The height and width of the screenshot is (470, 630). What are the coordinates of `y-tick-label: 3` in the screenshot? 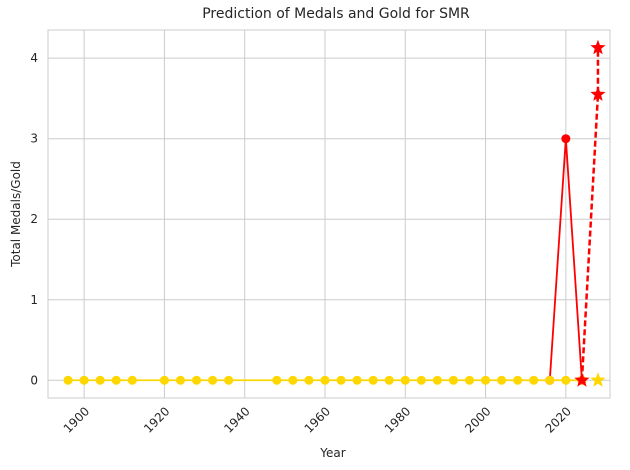 It's located at (34, 139).